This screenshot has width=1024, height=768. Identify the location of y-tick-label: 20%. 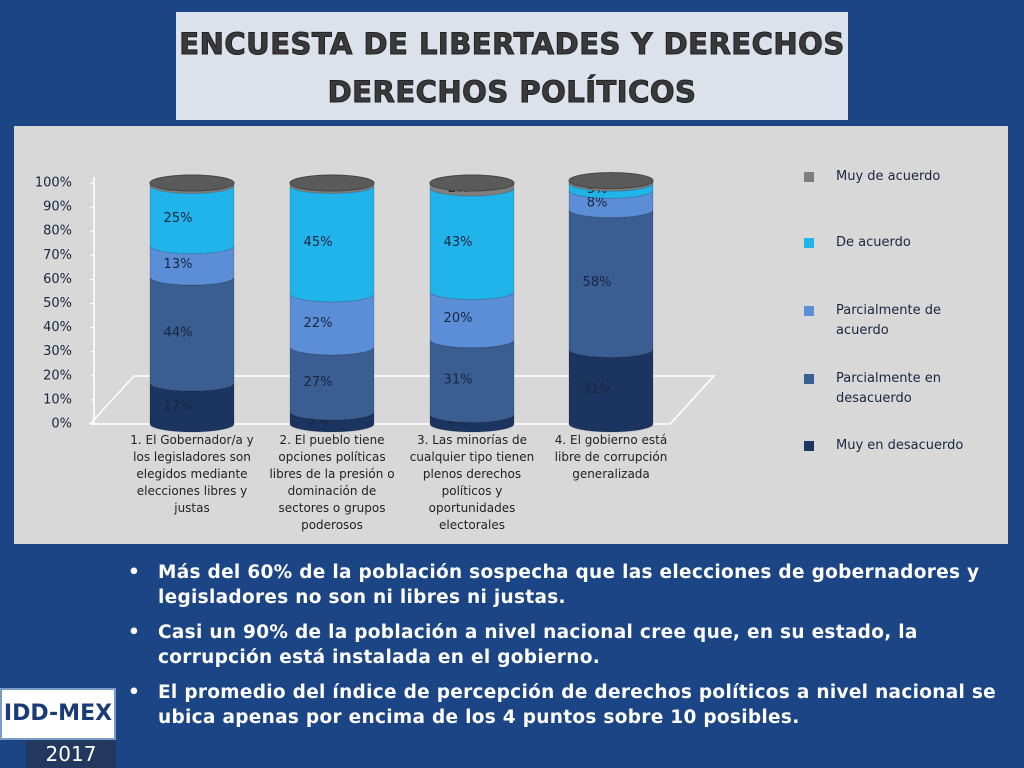
(57, 375).